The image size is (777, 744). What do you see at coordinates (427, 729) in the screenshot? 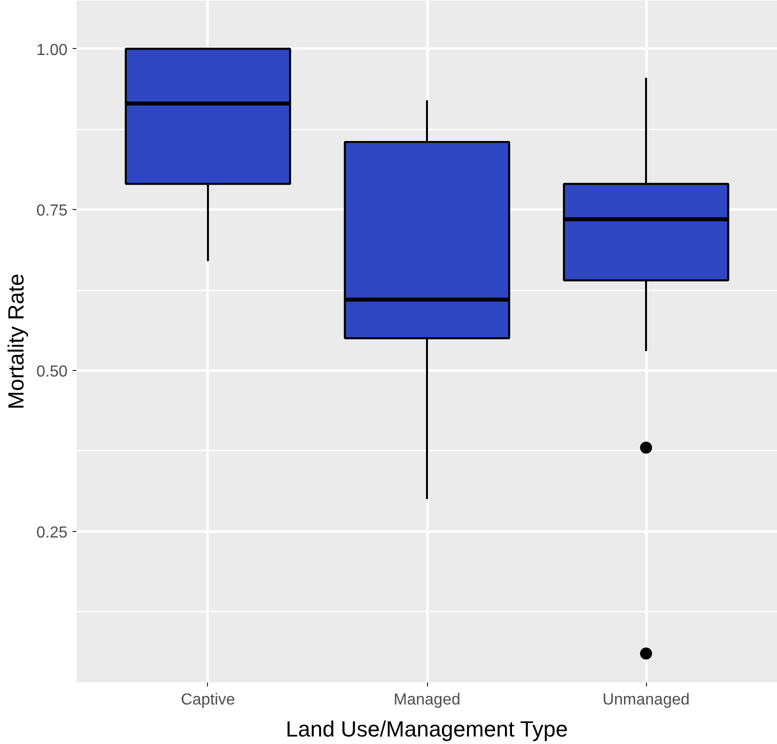
I see `x-axis-title: Land Use/Management Type` at bounding box center [427, 729].